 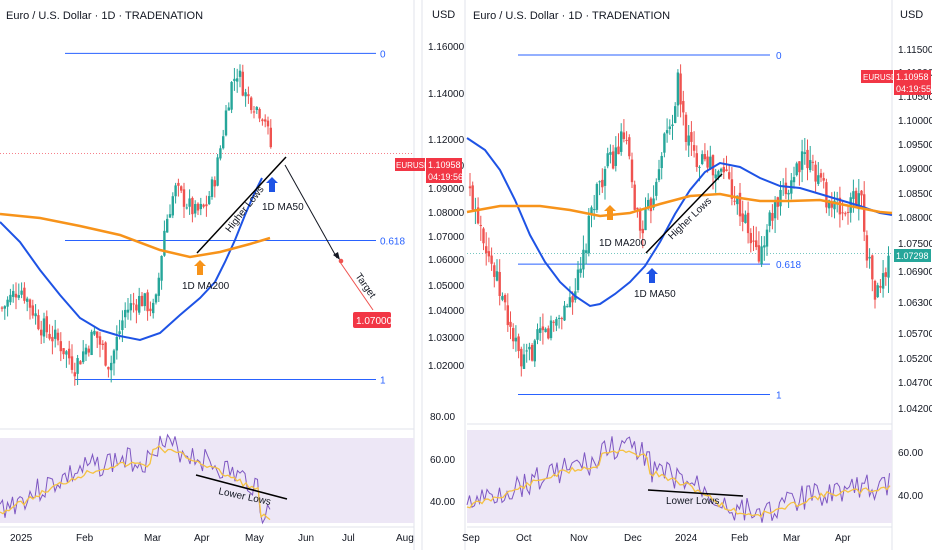 What do you see at coordinates (306, 538) in the screenshot?
I see `x-tick-label: Jun` at bounding box center [306, 538].